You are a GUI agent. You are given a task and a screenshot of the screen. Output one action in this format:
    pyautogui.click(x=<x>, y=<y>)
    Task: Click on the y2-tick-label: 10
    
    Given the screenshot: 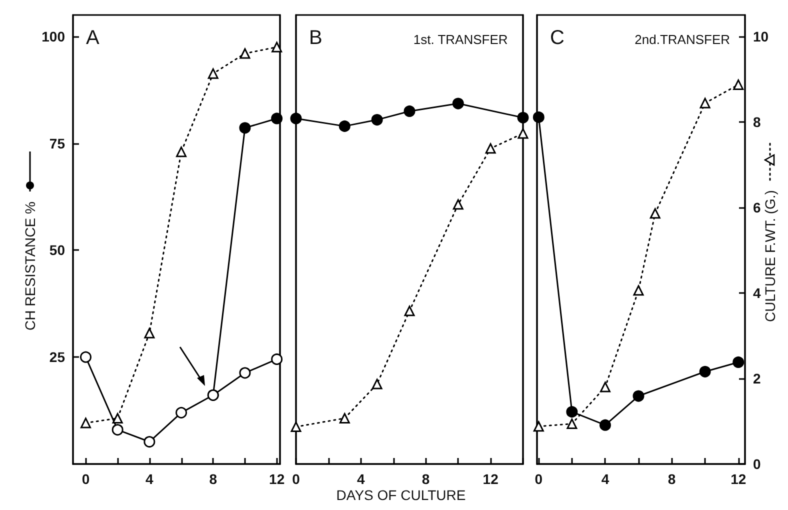 What is the action you would take?
    pyautogui.click(x=761, y=36)
    